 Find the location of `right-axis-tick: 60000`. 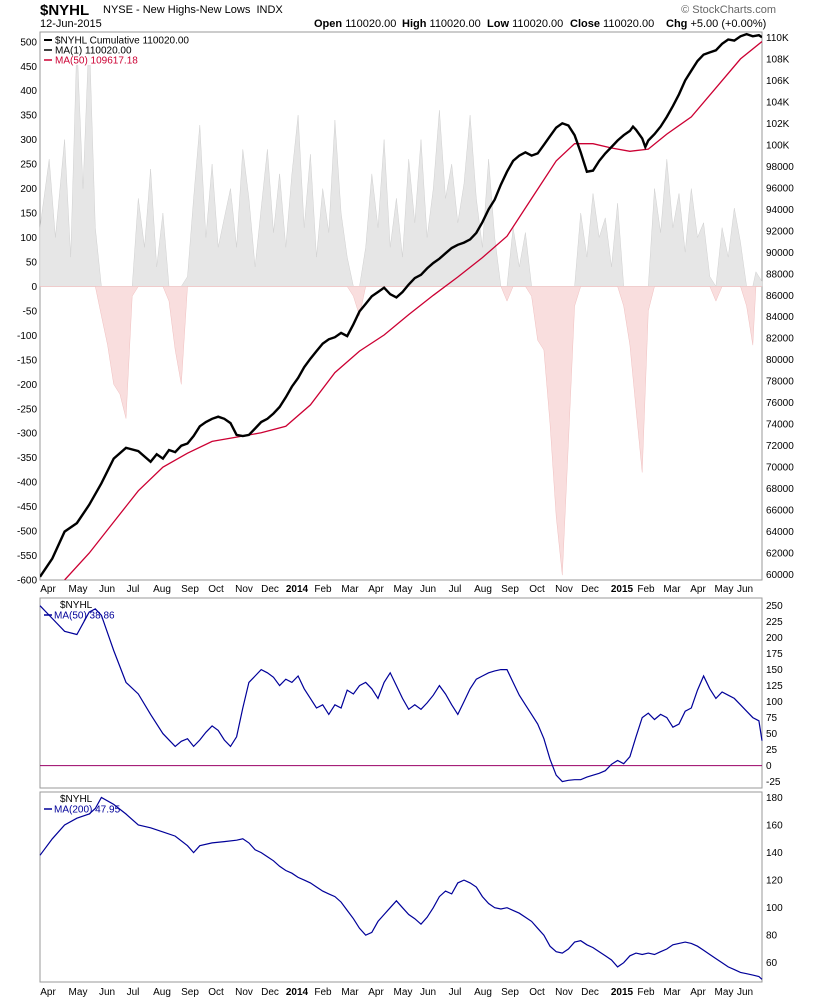

right-axis-tick: 60000 is located at coordinates (780, 575).